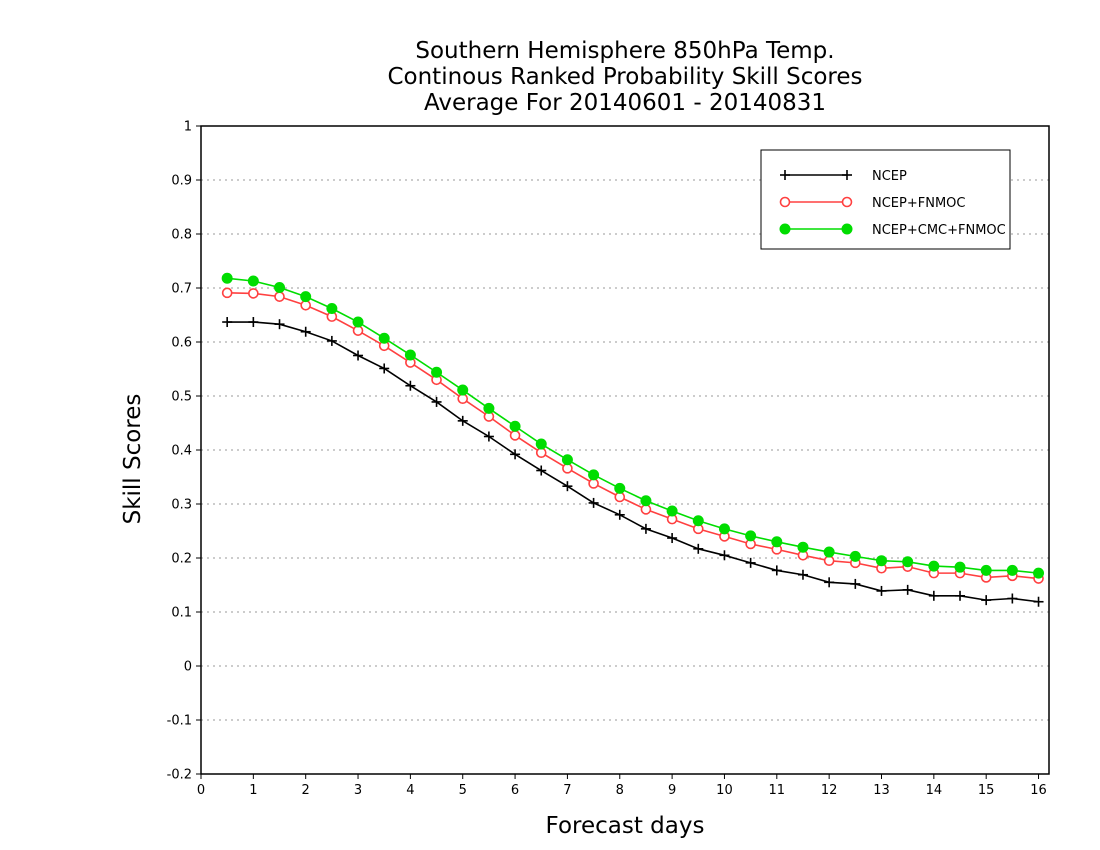 This screenshot has width=1100, height=850. I want to click on x-tick-label: 8, so click(620, 790).